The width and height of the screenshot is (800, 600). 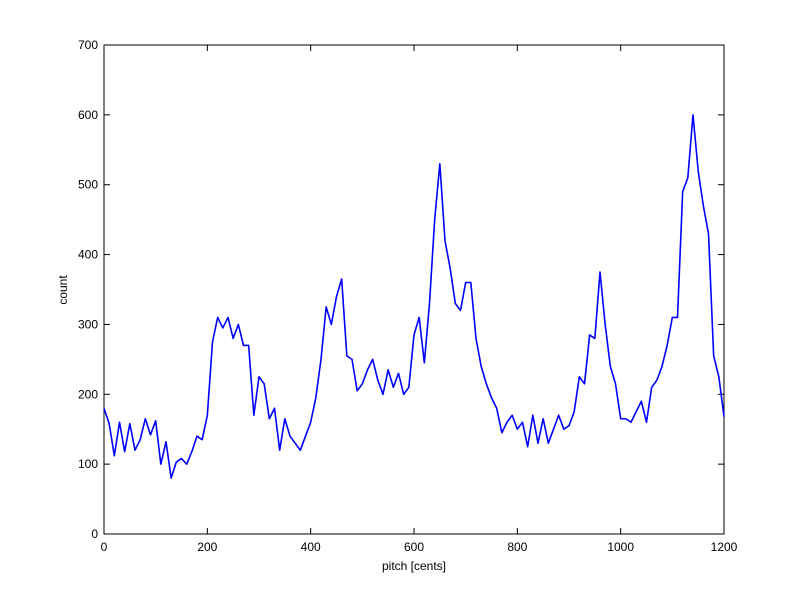 What do you see at coordinates (63, 290) in the screenshot?
I see `y-axis-label: count` at bounding box center [63, 290].